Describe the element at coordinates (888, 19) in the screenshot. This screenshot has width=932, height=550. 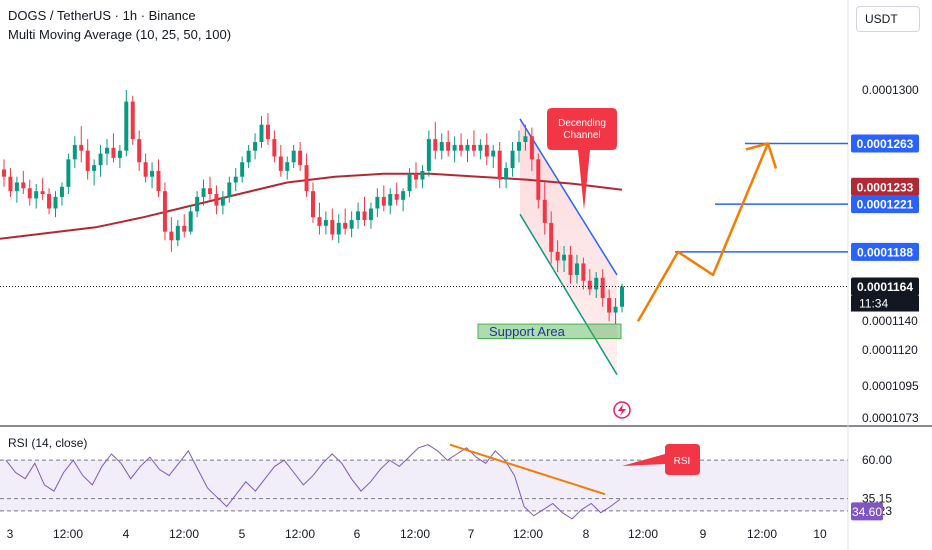
I see `currency-selector: USDT` at that location.